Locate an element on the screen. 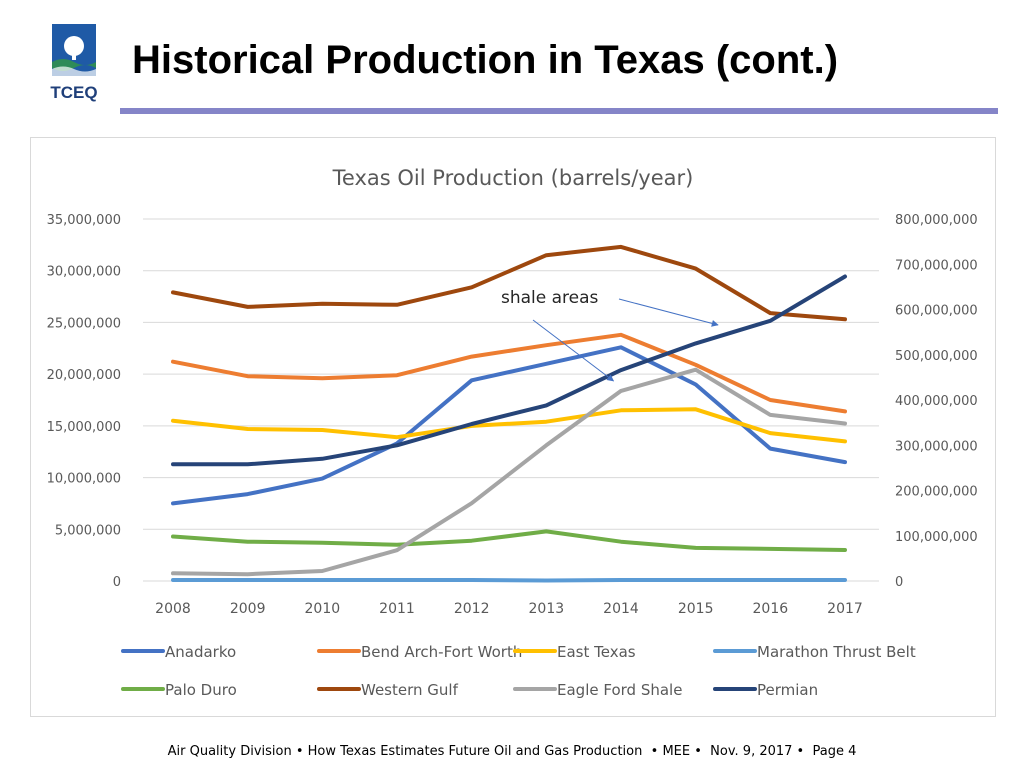  legend-item: Marathon Thrust Belt is located at coordinates (814, 652).